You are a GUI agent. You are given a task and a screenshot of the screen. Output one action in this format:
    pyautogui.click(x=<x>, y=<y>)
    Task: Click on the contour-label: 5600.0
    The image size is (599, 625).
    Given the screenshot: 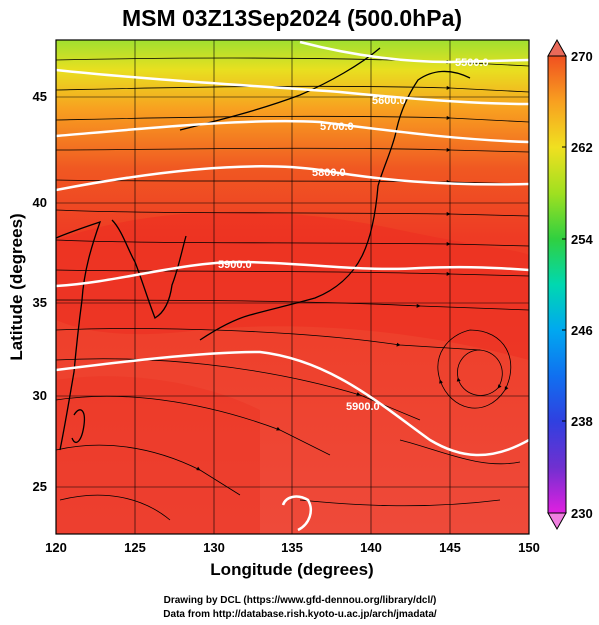 What is the action you would take?
    pyautogui.click(x=389, y=101)
    